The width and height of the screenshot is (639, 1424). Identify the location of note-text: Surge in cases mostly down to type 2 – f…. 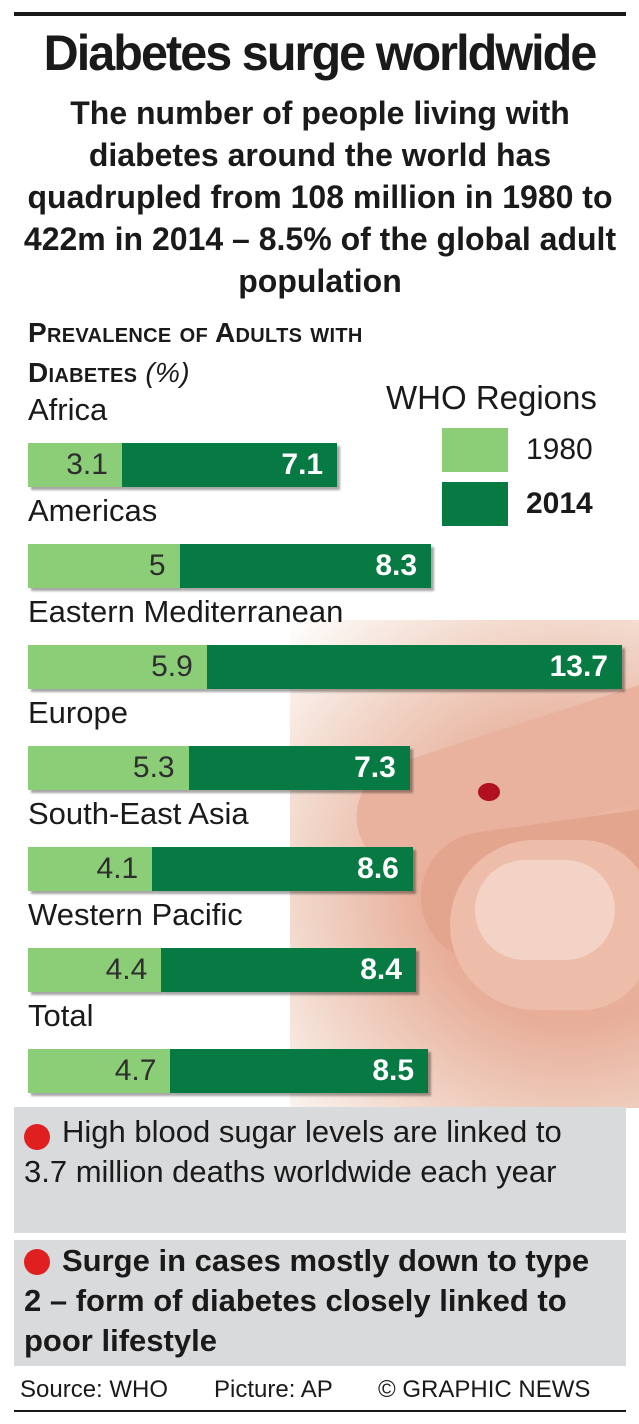
(307, 1300).